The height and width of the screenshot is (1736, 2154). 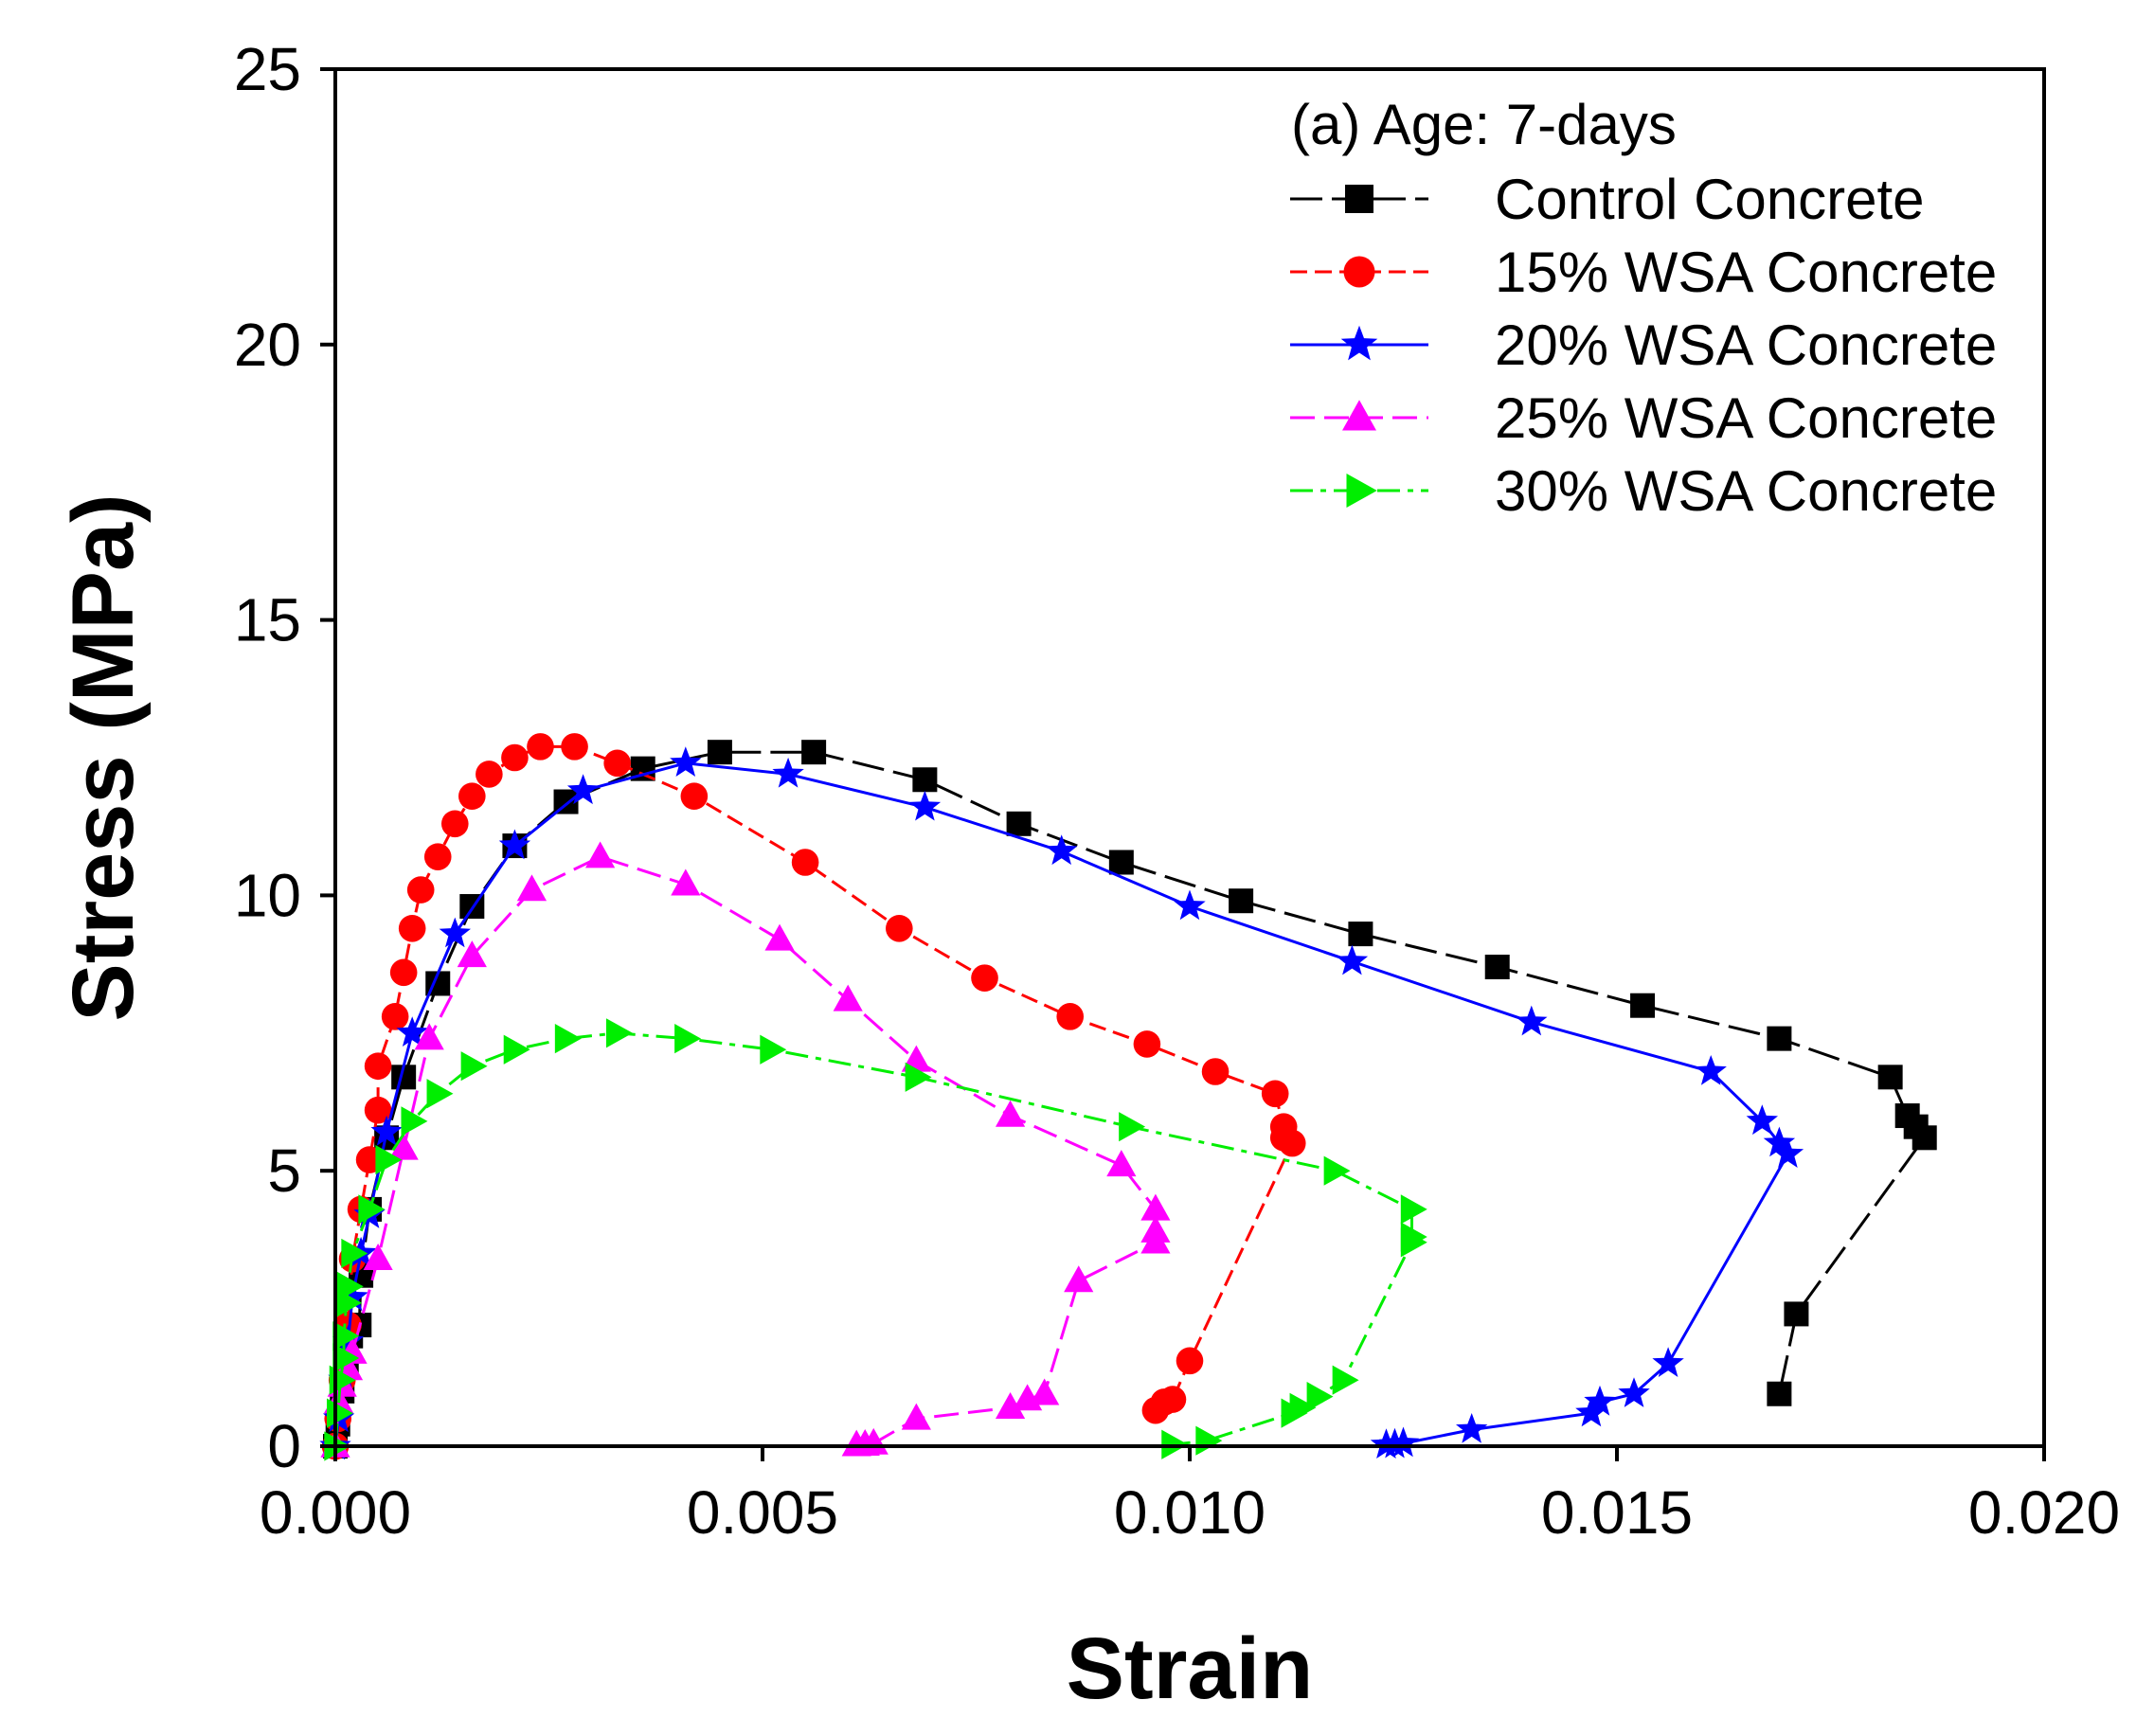 What do you see at coordinates (1746, 345) in the screenshot?
I see `legend-label: 20% WSA Concrete` at bounding box center [1746, 345].